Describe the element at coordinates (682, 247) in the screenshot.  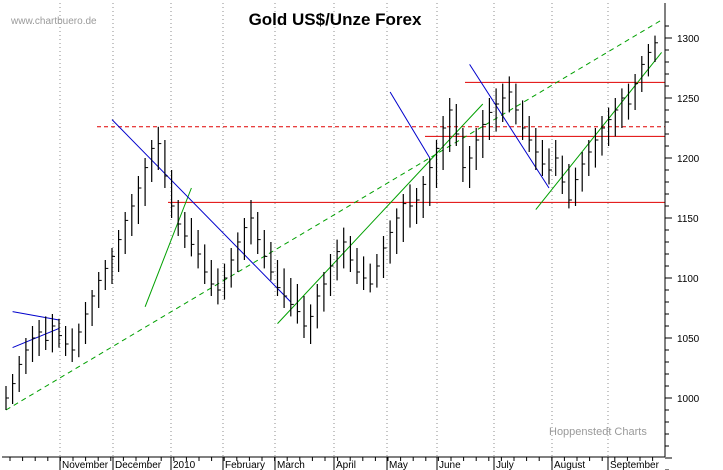
I see `y-axis: 1000 1050 1100 1150 1200 1250 1300` at that location.